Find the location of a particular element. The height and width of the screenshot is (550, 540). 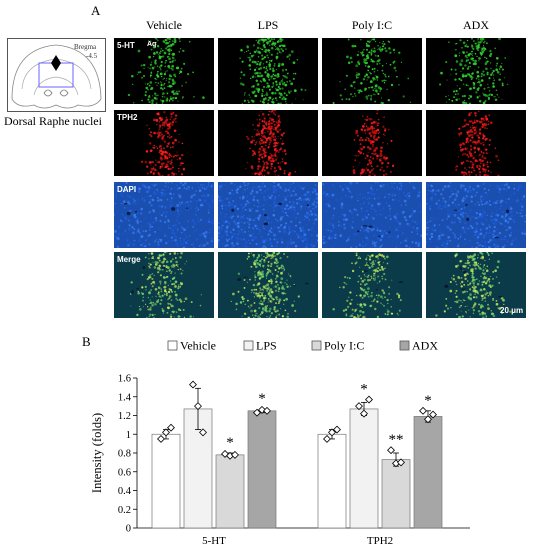

row-label-dapi: DAPI is located at coordinates (127, 189).